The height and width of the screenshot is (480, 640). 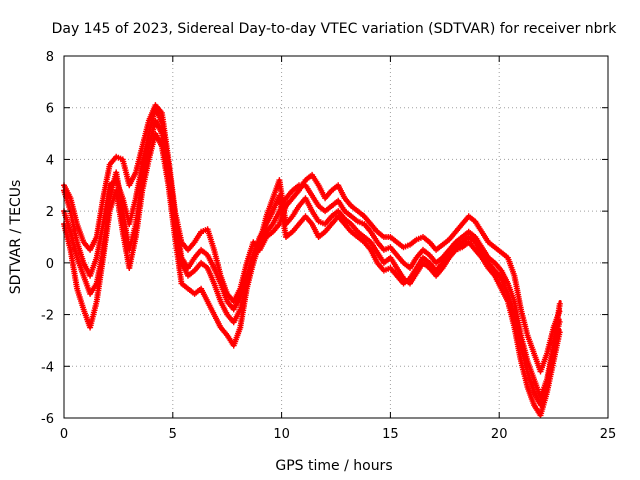 What do you see at coordinates (50, 109) in the screenshot?
I see `y-tick-label: 6` at bounding box center [50, 109].